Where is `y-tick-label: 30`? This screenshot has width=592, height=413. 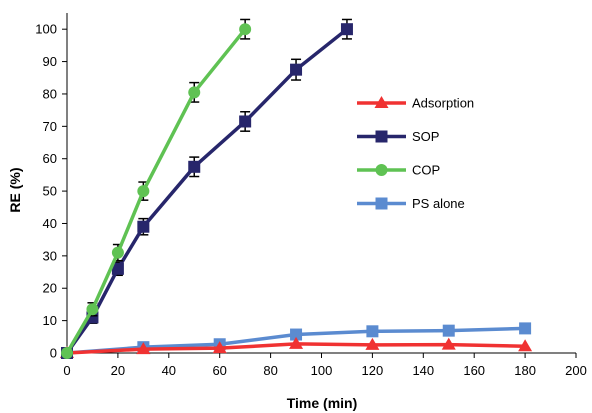 y-tick-label: 30 is located at coordinates (50, 255).